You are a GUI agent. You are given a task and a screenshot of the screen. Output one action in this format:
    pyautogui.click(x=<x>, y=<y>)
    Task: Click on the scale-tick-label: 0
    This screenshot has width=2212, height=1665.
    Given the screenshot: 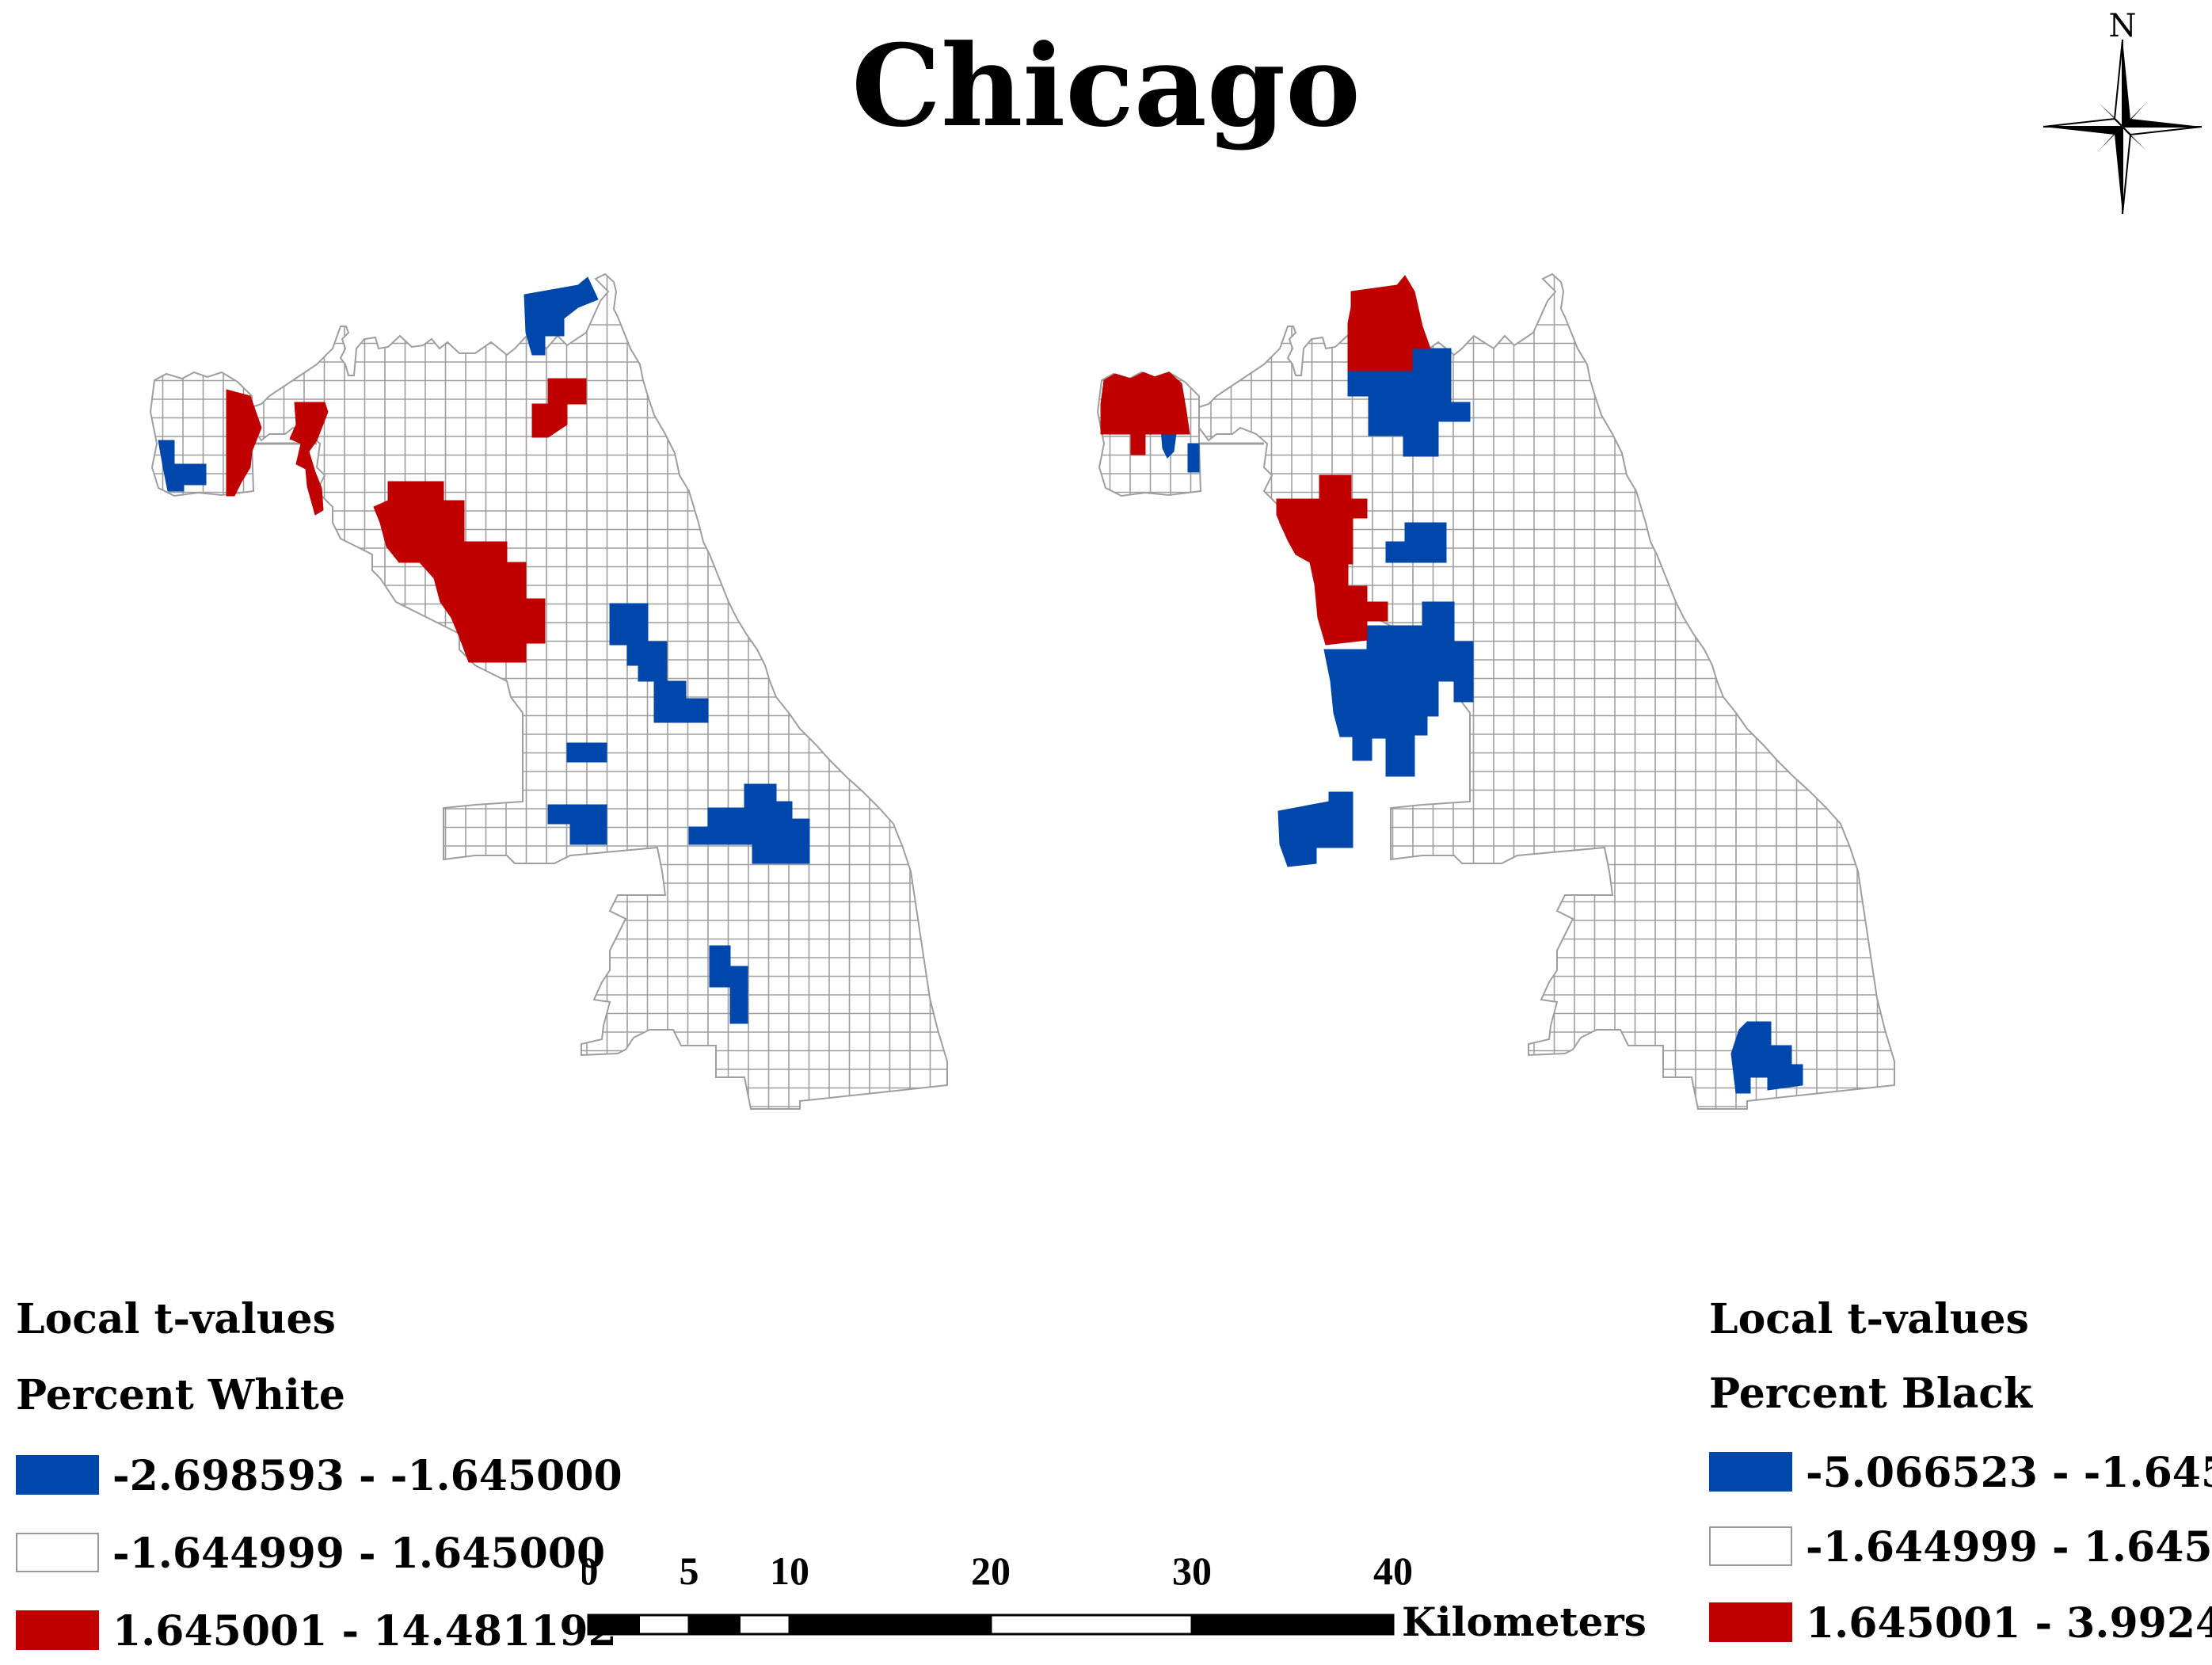 What is the action you would take?
    pyautogui.click(x=590, y=1571)
    